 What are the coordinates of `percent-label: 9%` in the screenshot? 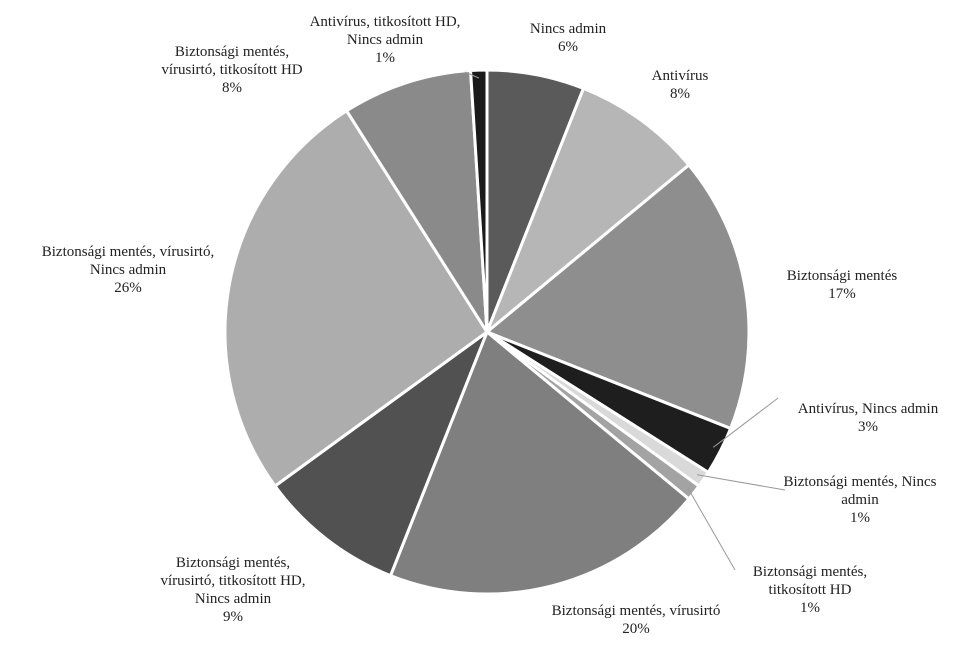 It's located at (233, 617).